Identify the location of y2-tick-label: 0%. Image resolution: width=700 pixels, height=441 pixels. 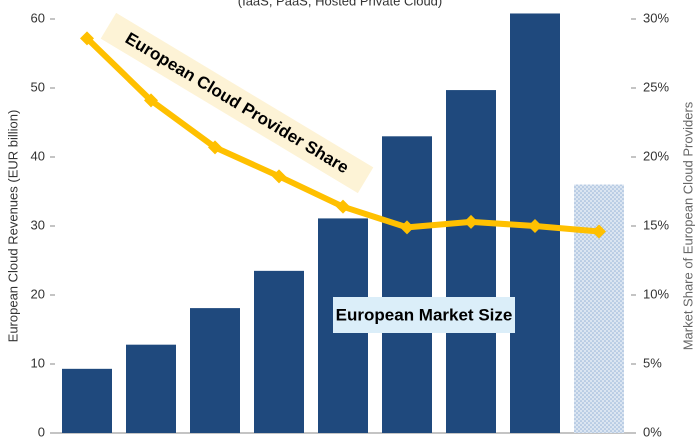
(652, 431).